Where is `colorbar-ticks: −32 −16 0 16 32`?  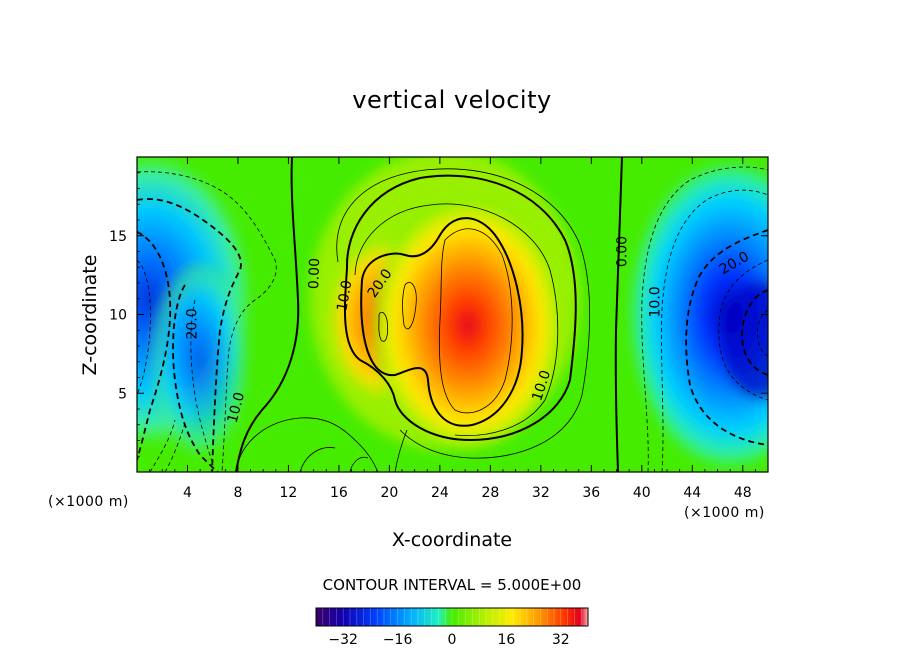
colorbar-ticks: −32 −16 0 16 32 is located at coordinates (448, 640).